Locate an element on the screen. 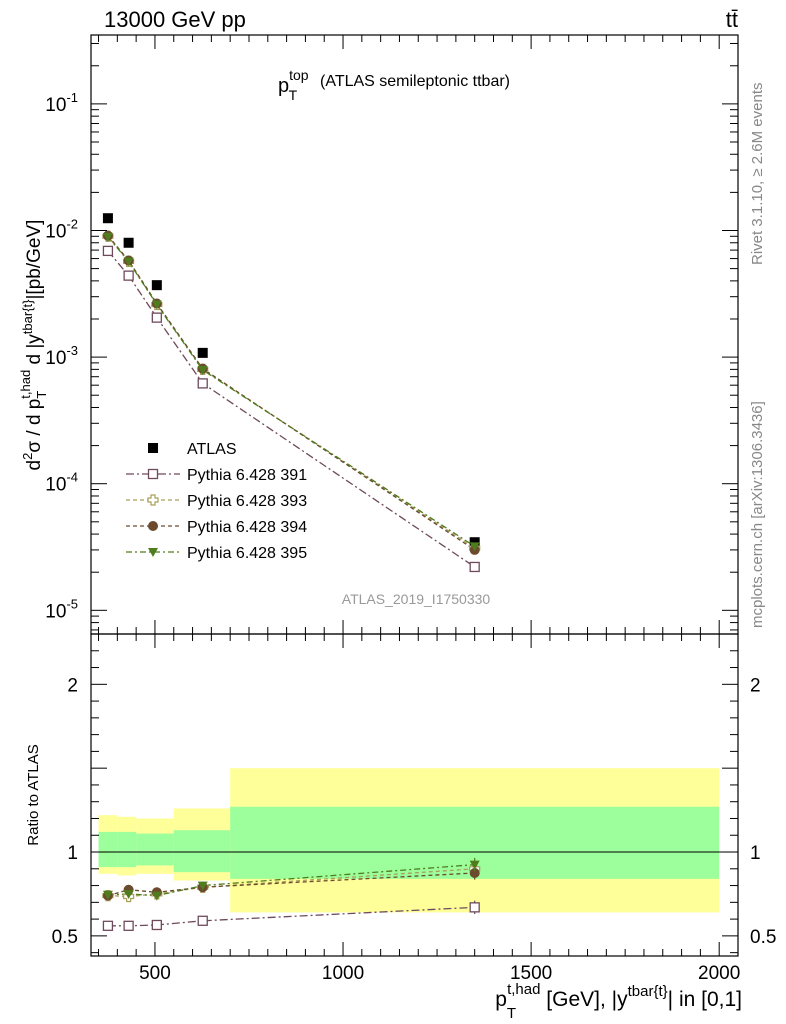  legend-label-2: Pythia 6.428 393 is located at coordinates (247, 501).